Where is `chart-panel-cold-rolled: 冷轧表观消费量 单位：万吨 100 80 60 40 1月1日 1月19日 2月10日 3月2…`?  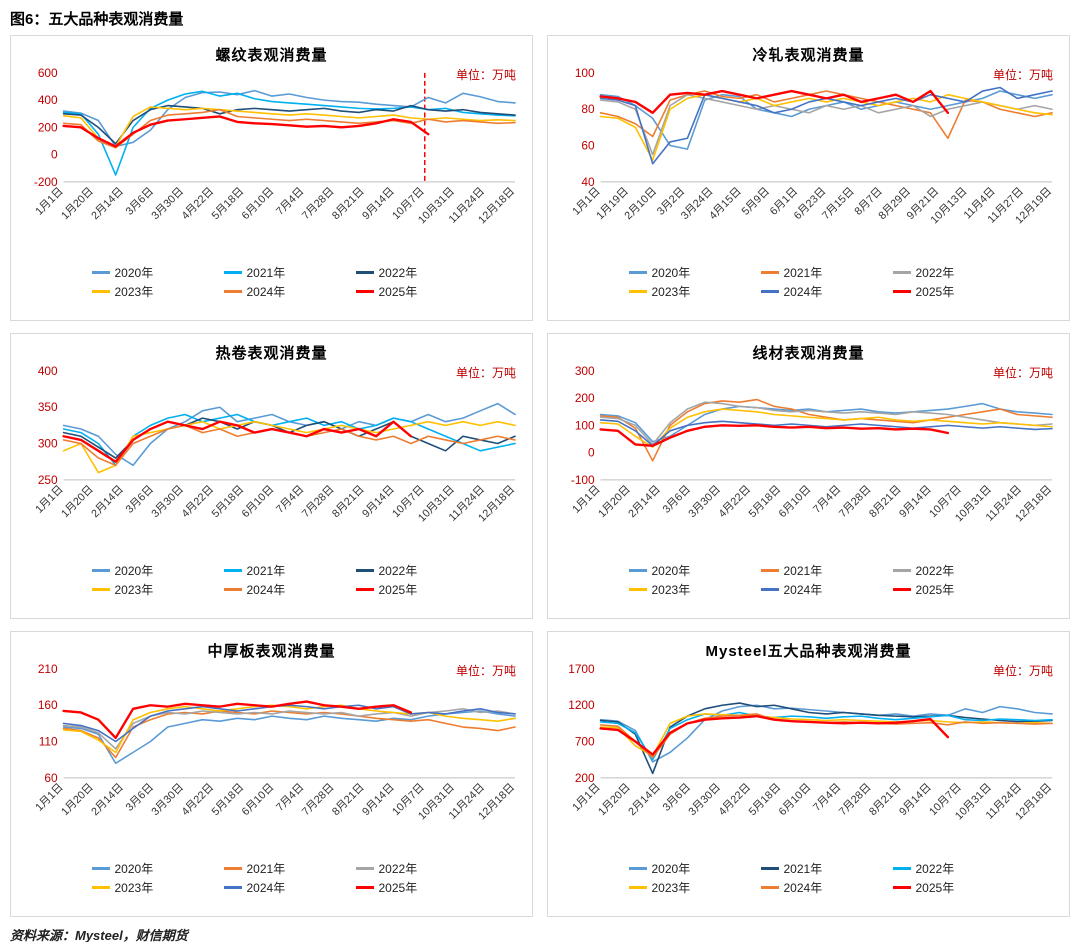 chart-panel-cold-rolled: 冷轧表观消费量 单位：万吨 100 80 60 40 1月1日 1月19日 2月10日 3月2… is located at coordinates (808, 178).